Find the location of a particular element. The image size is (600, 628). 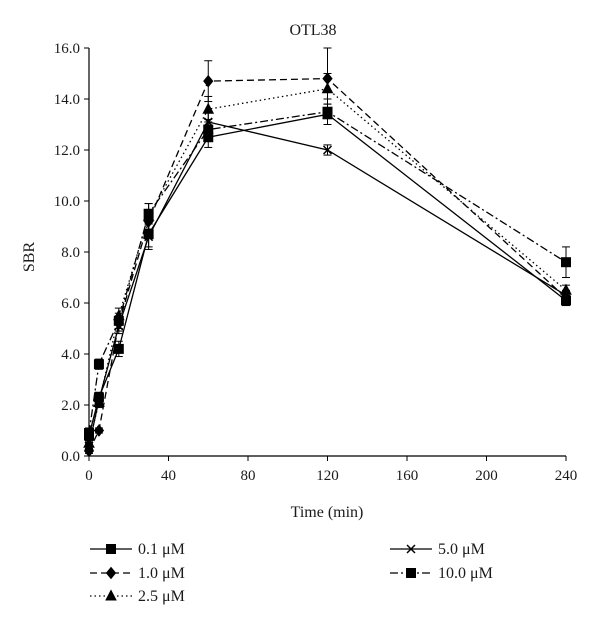

legend-item: 1.0 μM is located at coordinates (137, 573).